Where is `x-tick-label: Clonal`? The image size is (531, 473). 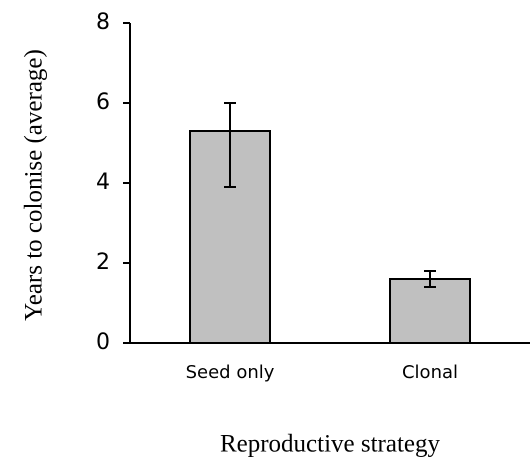 x-tick-label: Clonal is located at coordinates (430, 372).